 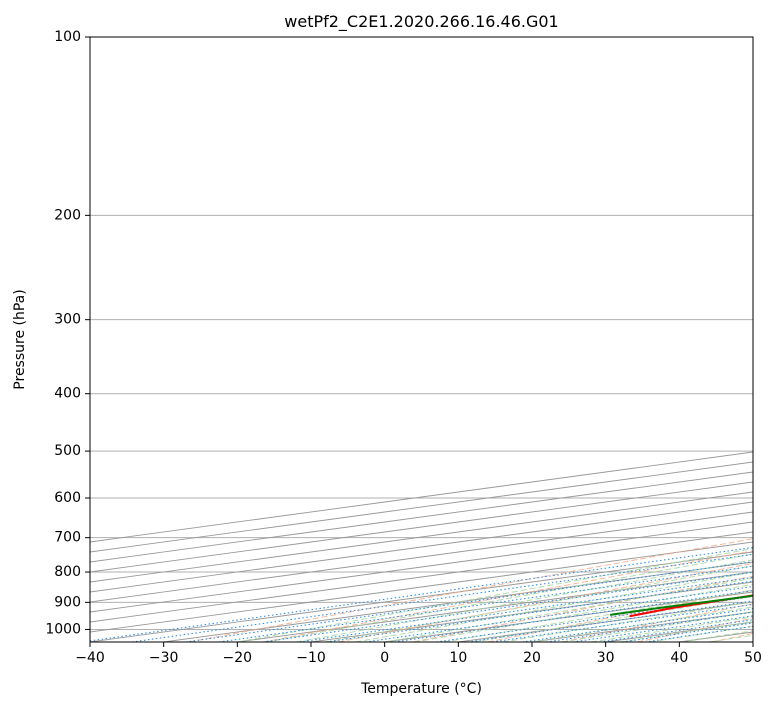 I want to click on x-tick-label: 20, so click(x=532, y=658).